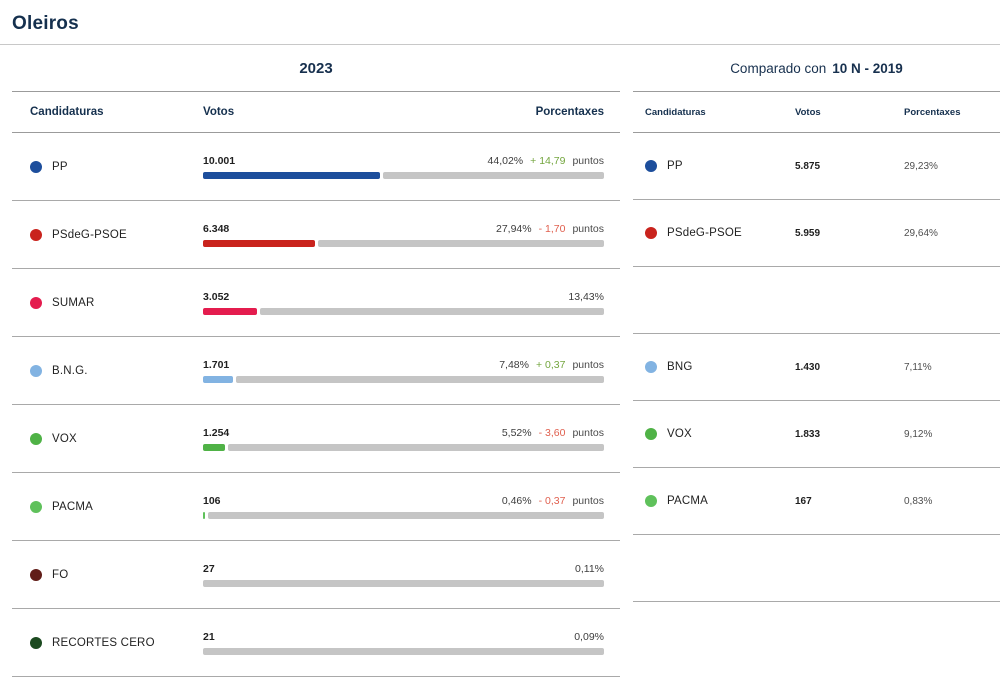  I want to click on change-value: - 0,37, so click(552, 500).